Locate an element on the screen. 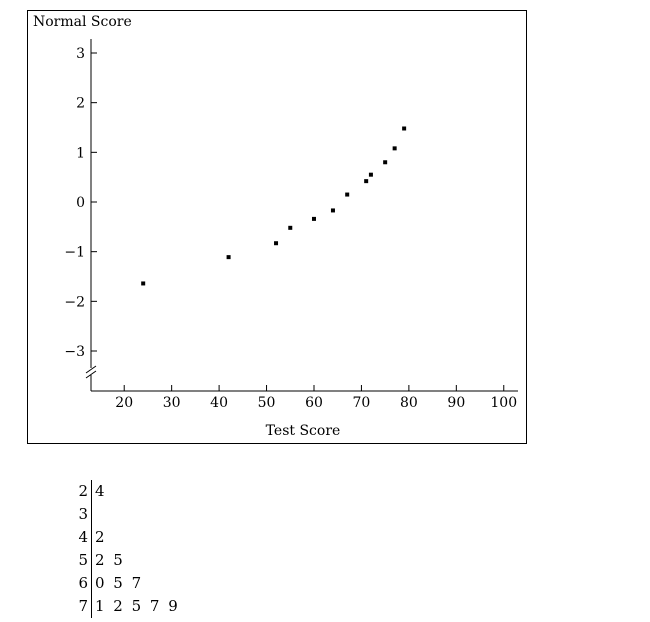 This screenshot has width=650, height=622. y-tick-label: 2 is located at coordinates (80, 104).